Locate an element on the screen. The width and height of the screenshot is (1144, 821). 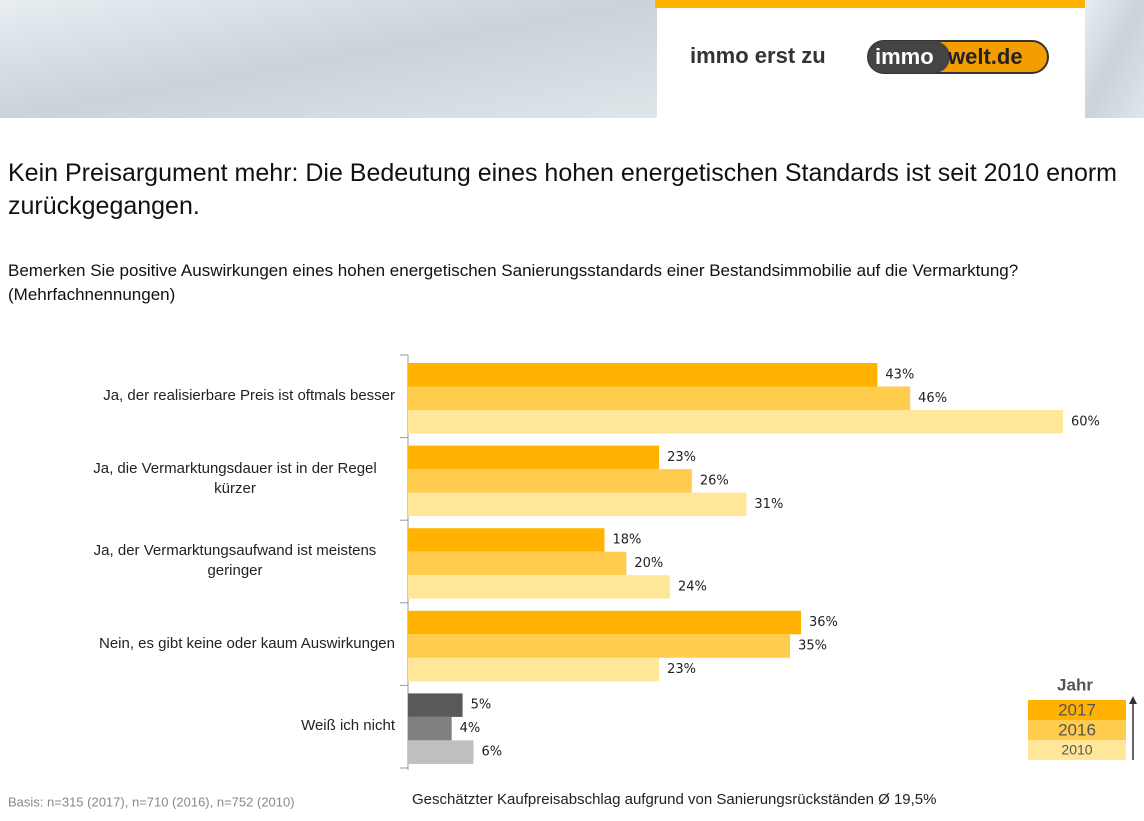
value-label: 5% is located at coordinates (481, 705).